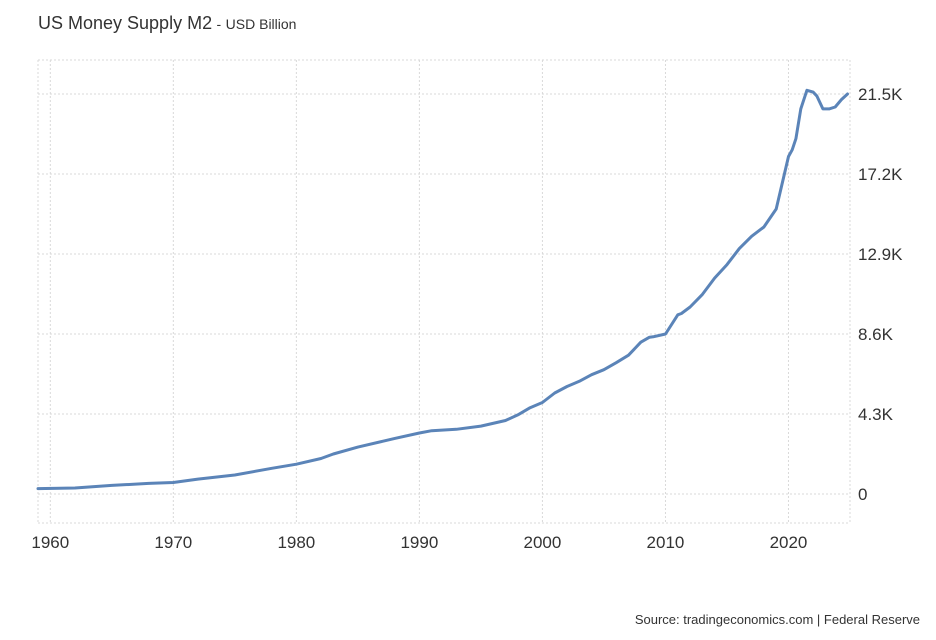 The height and width of the screenshot is (640, 936). Describe the element at coordinates (666, 542) in the screenshot. I see `x-tick-label: 2010` at that location.